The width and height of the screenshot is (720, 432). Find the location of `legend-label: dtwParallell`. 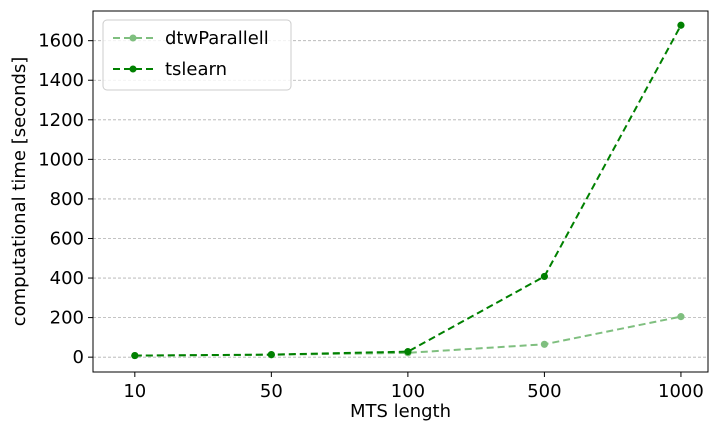

legend-label: dtwParallell is located at coordinates (217, 38).